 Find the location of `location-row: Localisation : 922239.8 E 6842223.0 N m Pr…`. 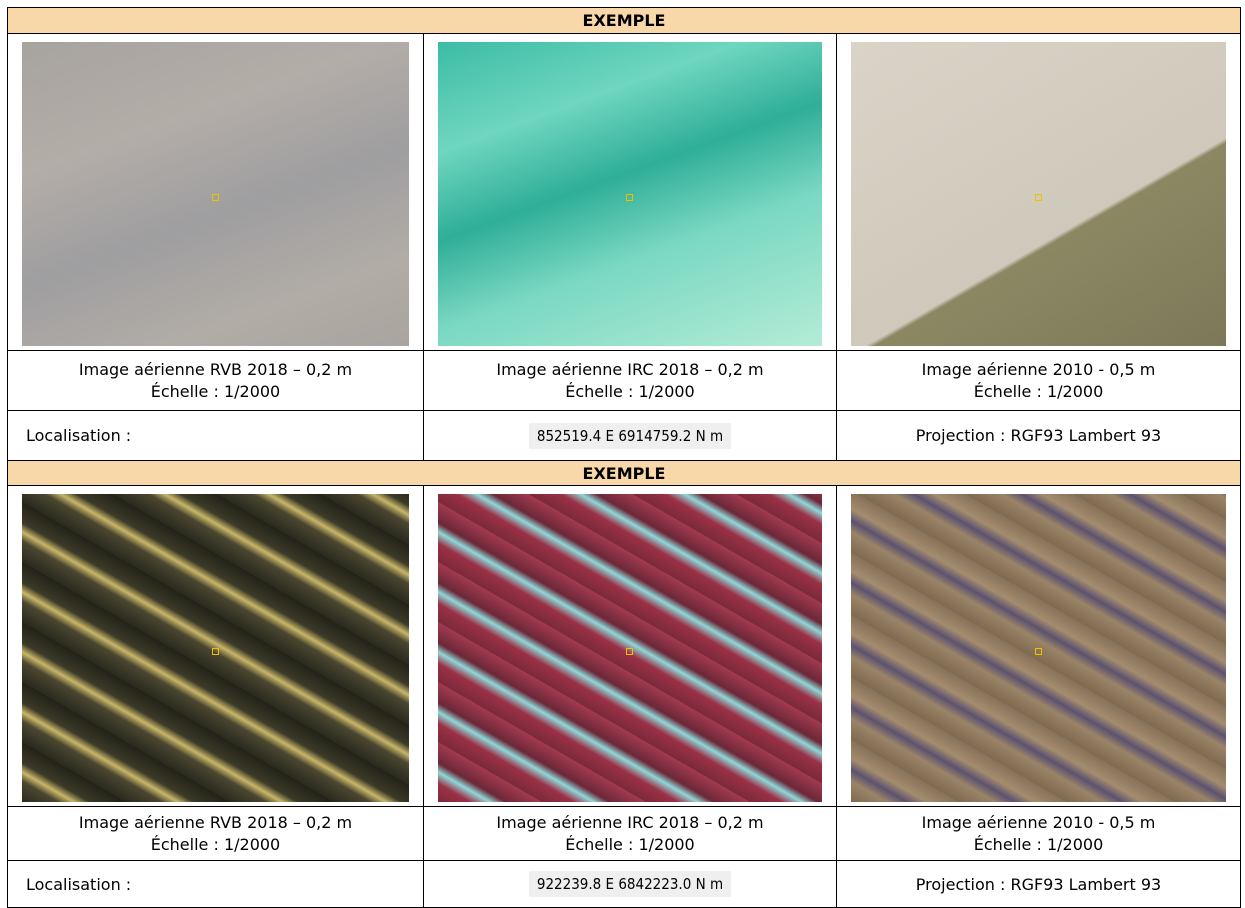

location-row: Localisation : 922239.8 E 6842223.0 N m Pr… is located at coordinates (624, 884).